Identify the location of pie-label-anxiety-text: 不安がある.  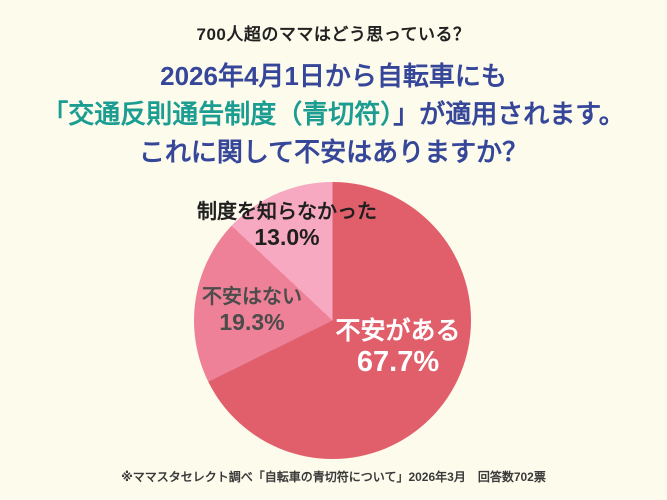
(398, 331).